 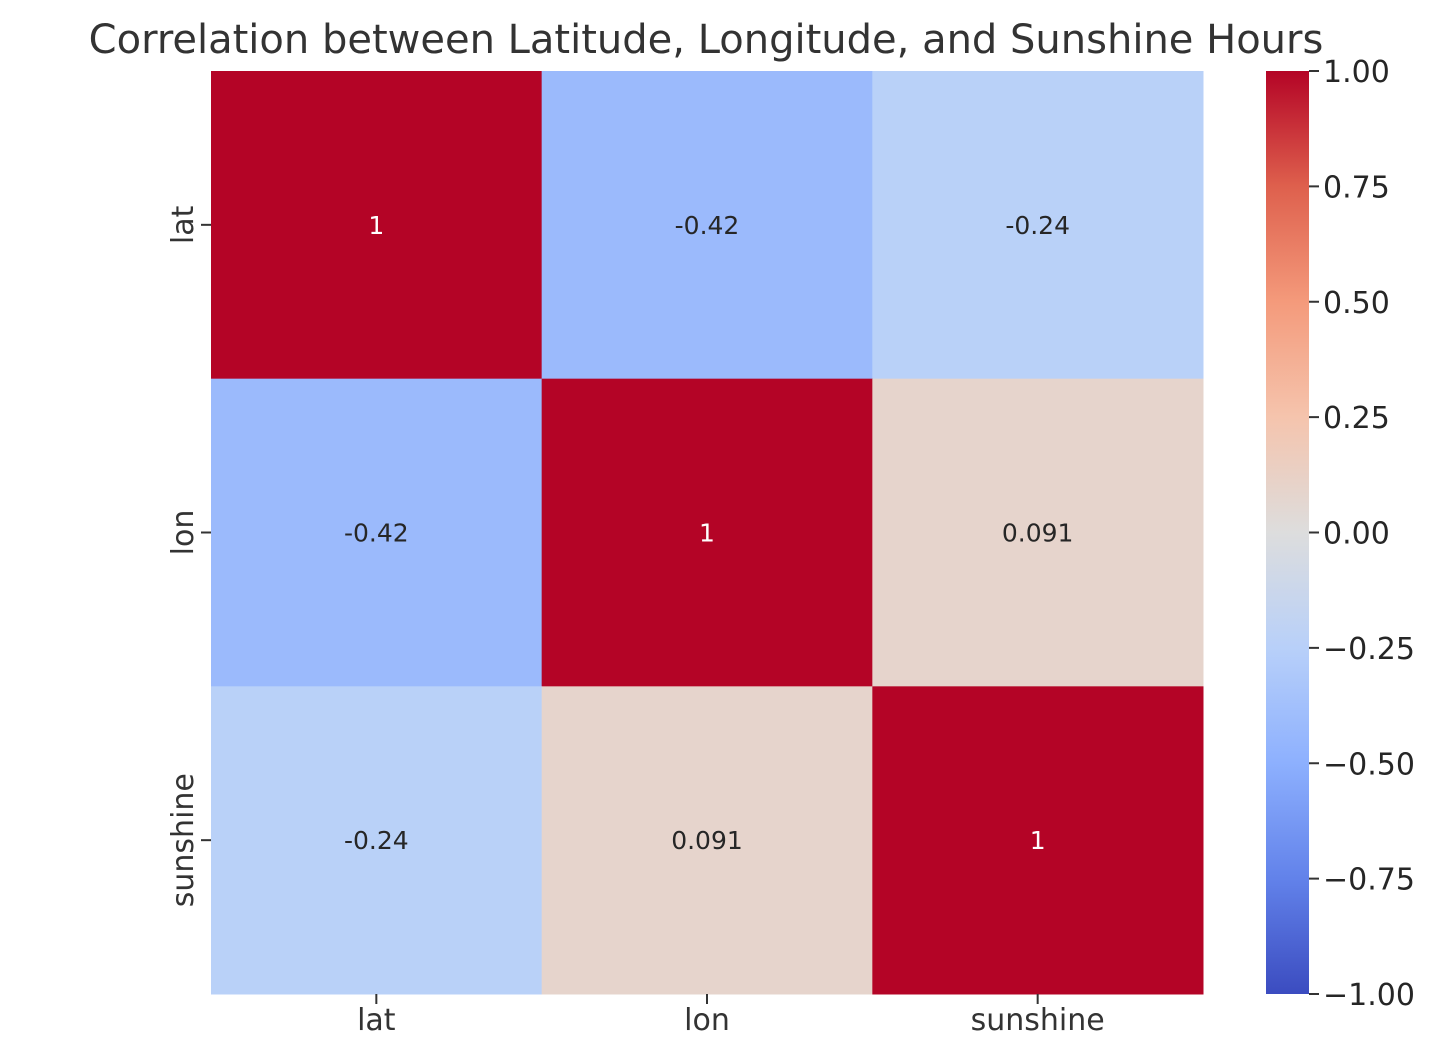 What do you see at coordinates (1356, 418) in the screenshot?
I see `colorbar-tick-label-3: 0.25` at bounding box center [1356, 418].